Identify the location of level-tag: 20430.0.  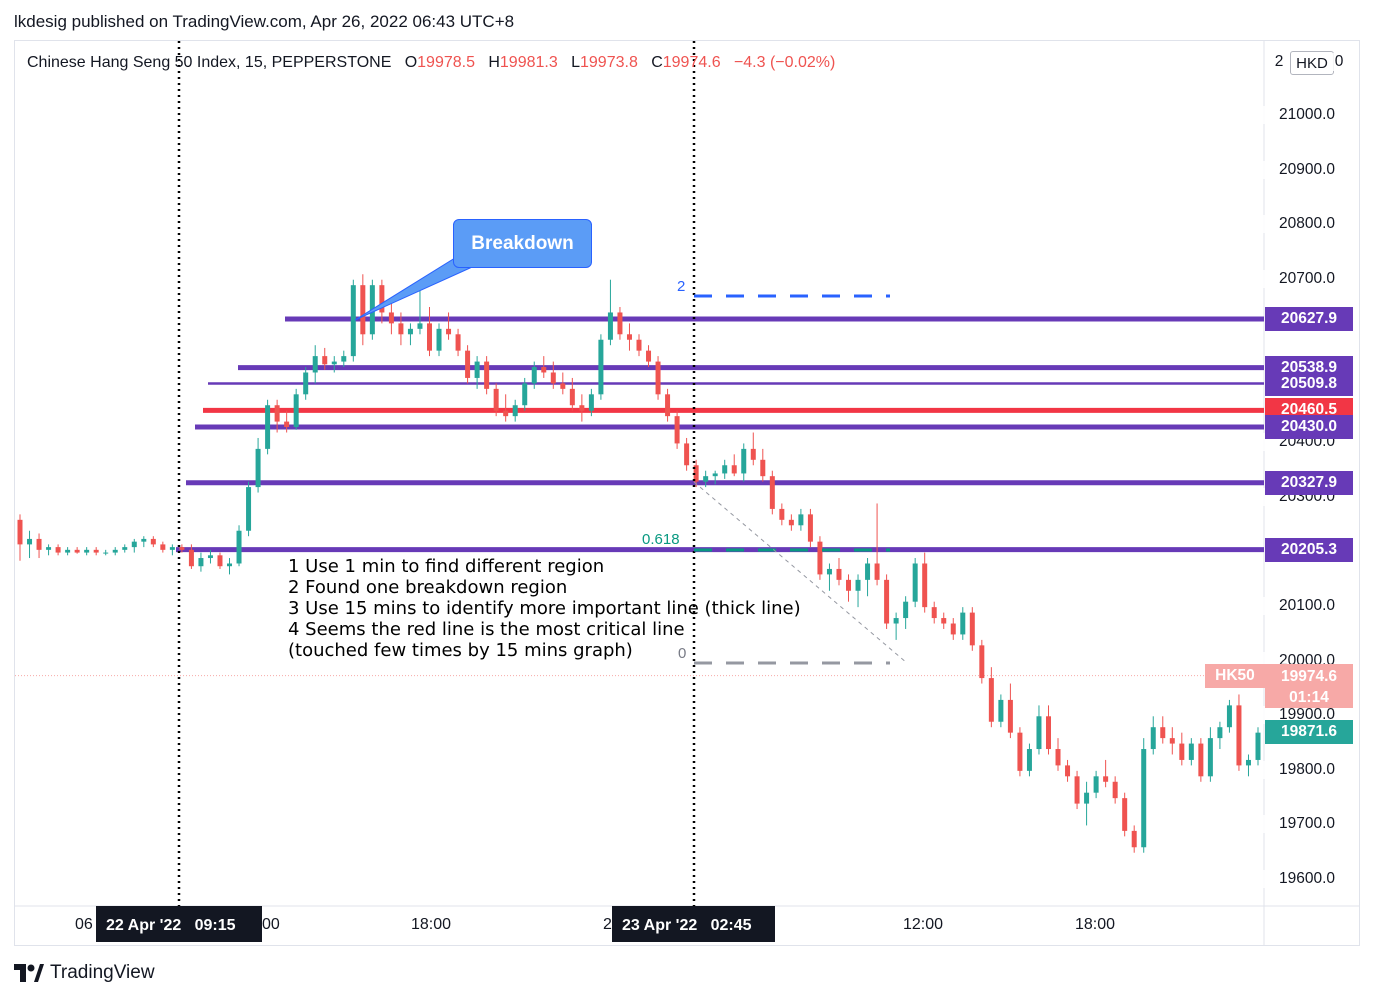
(1309, 427).